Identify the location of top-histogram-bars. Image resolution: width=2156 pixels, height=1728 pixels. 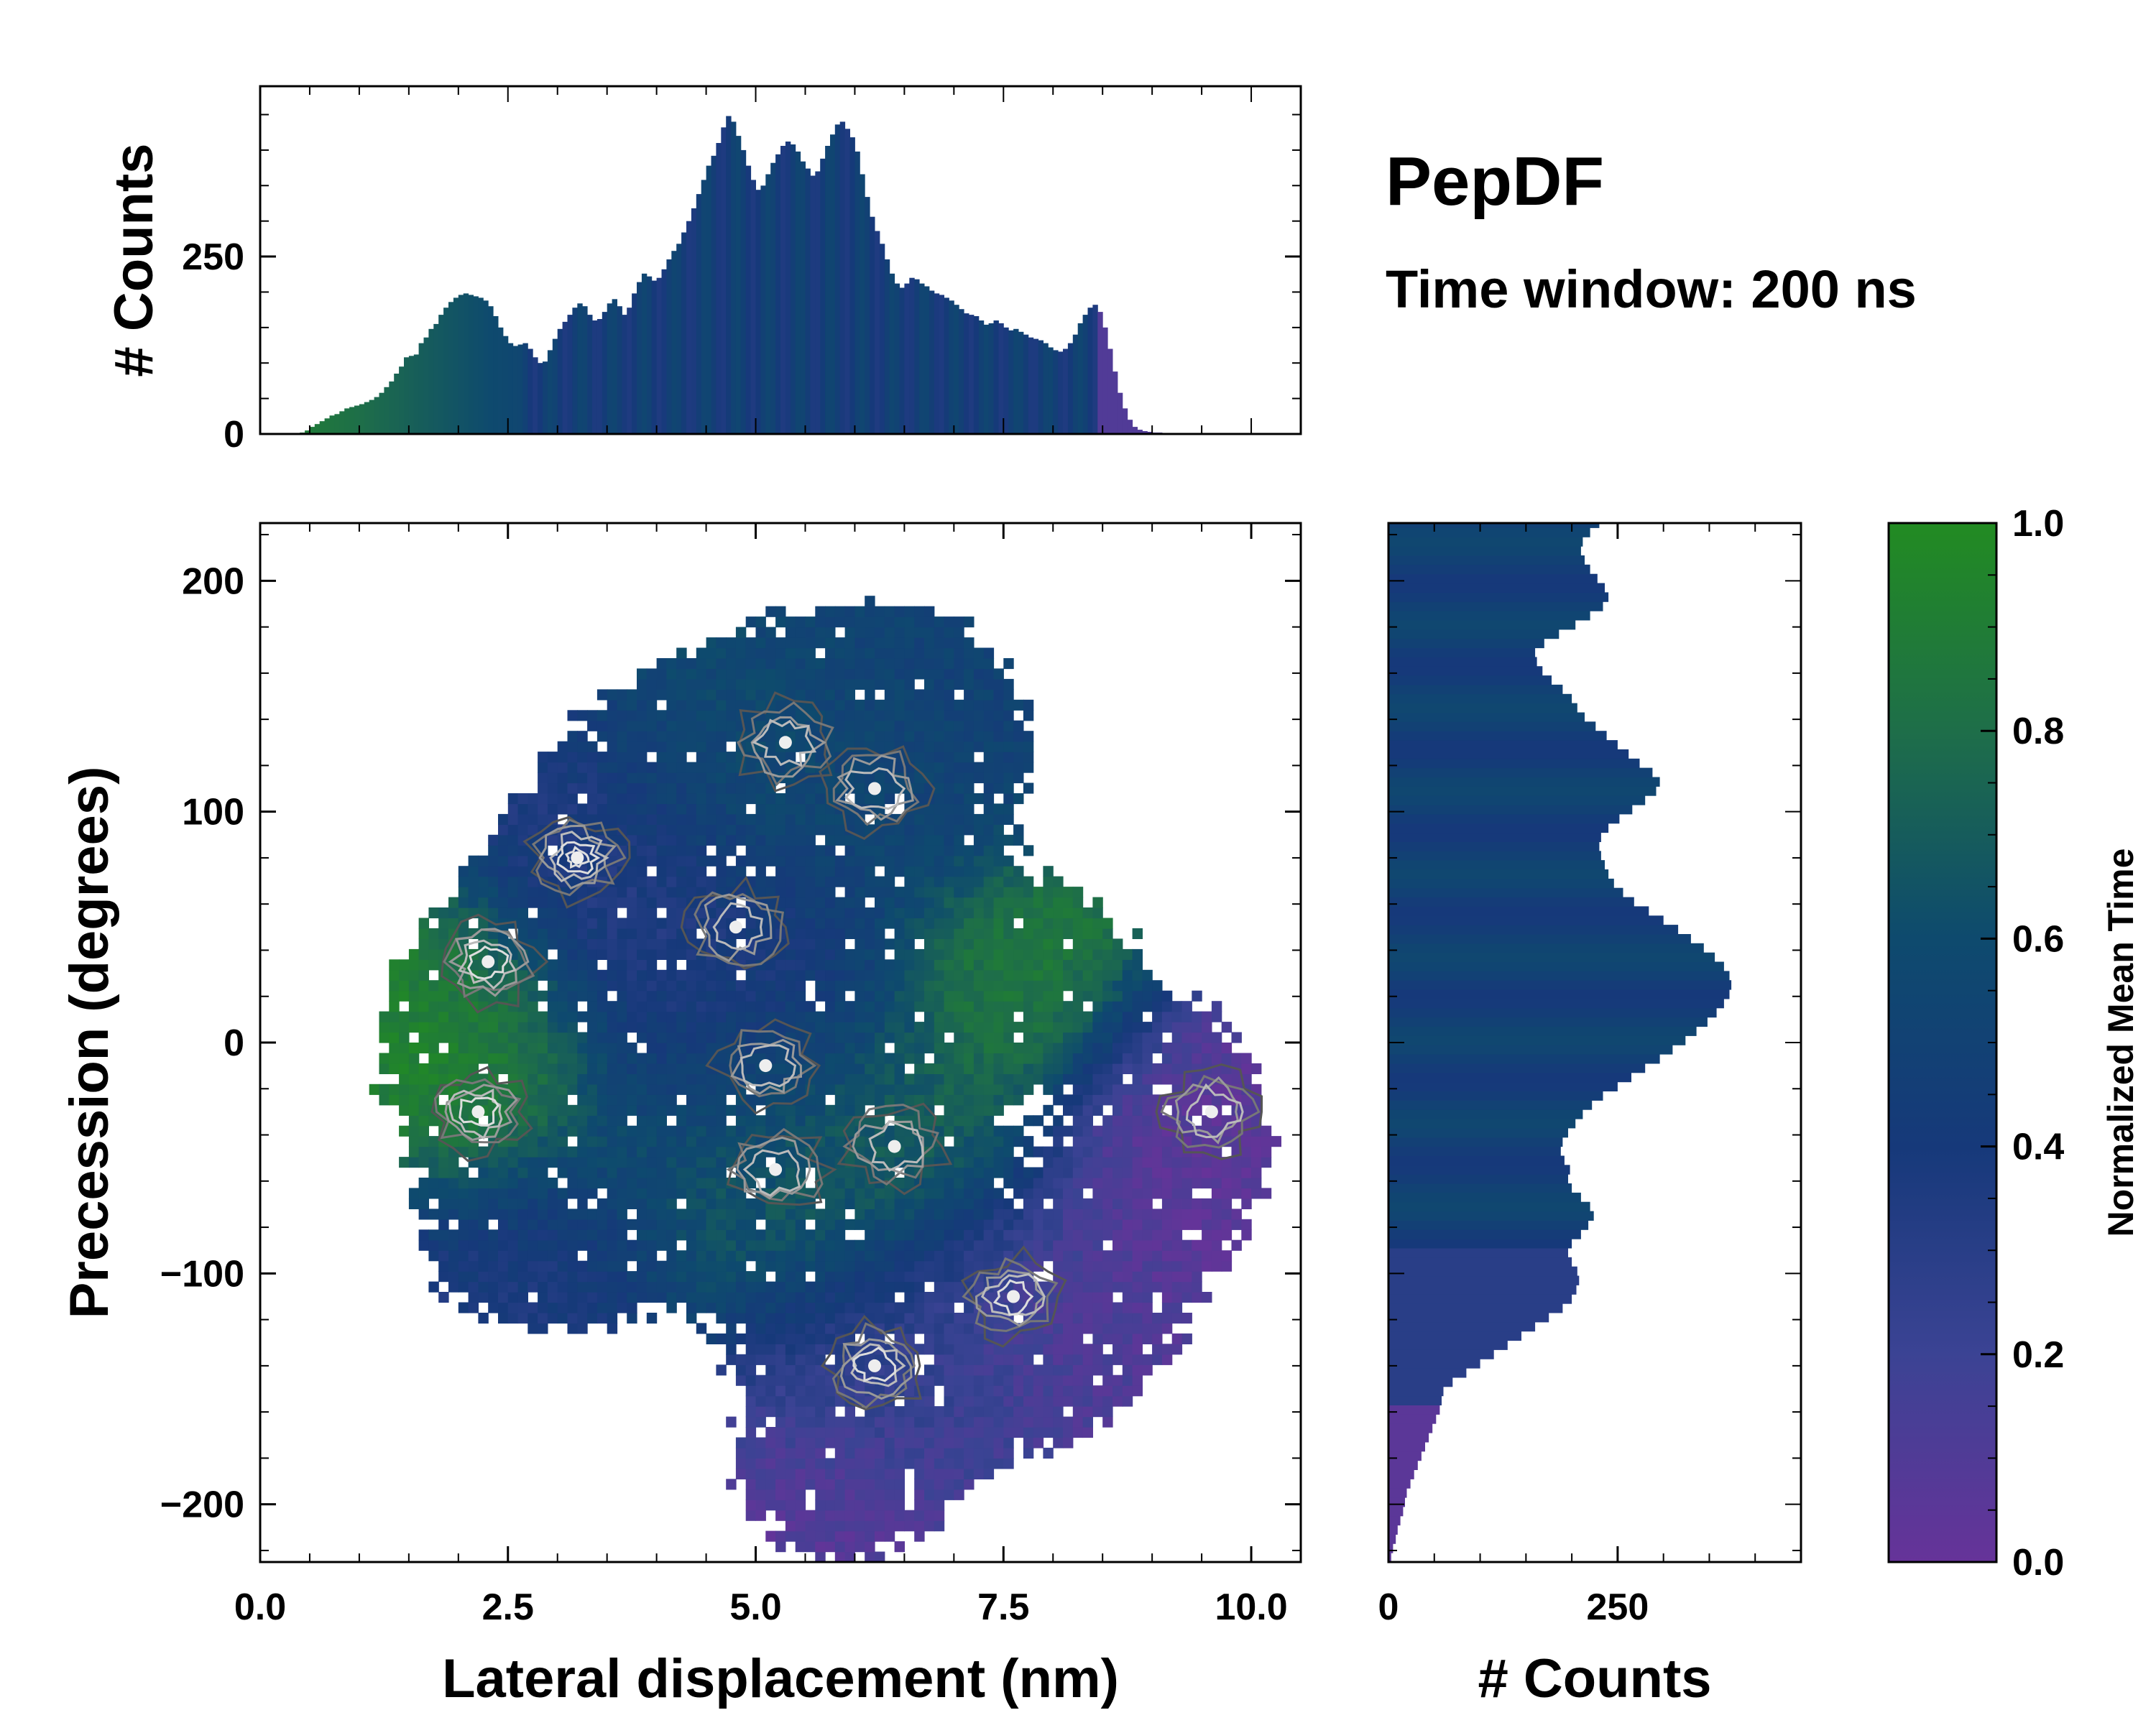
(731, 276).